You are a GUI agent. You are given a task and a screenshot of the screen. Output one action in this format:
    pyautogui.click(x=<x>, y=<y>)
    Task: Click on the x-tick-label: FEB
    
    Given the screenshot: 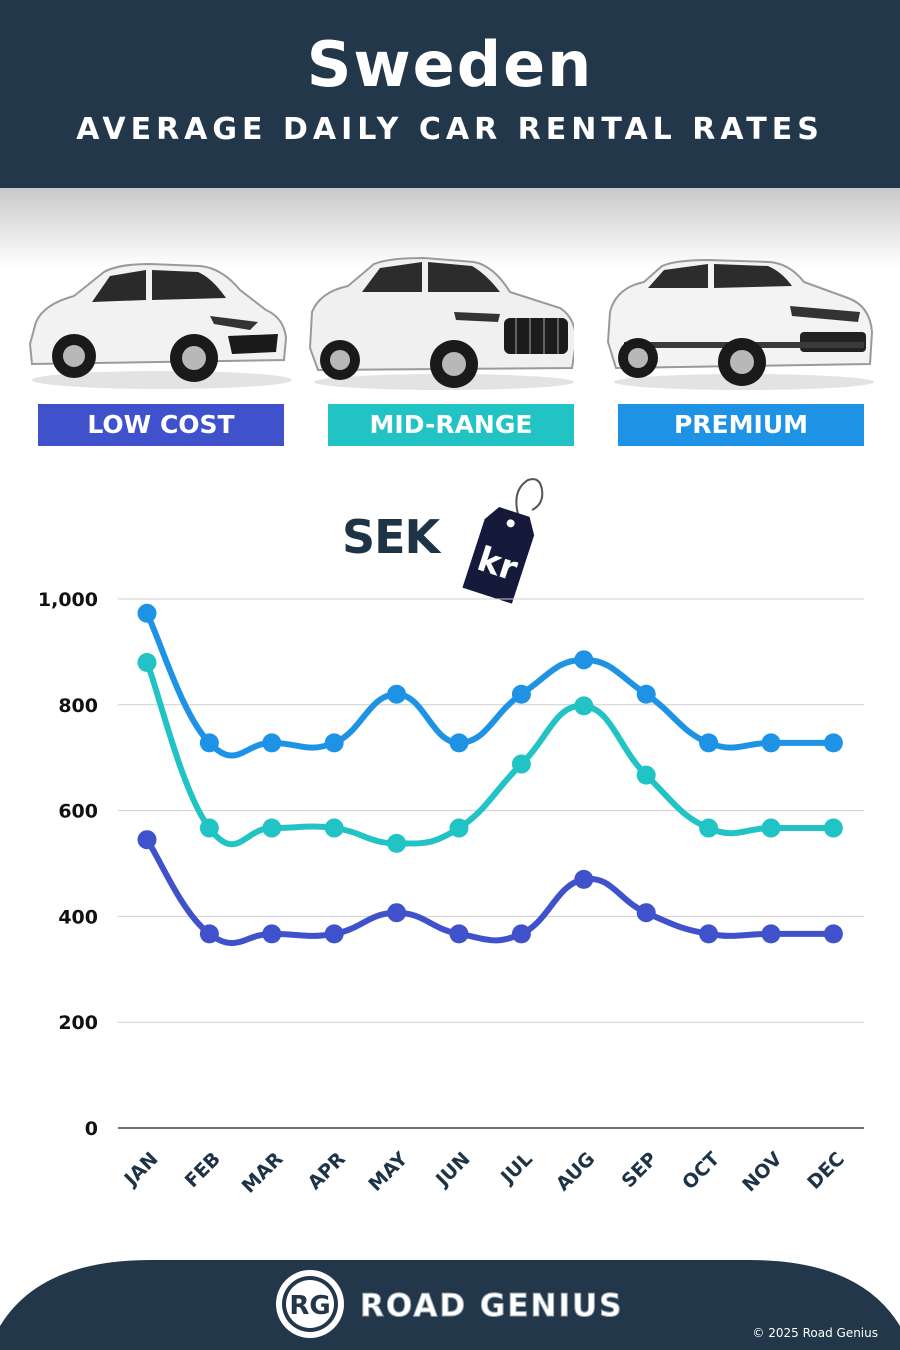 What is the action you would take?
    pyautogui.click(x=203, y=1170)
    